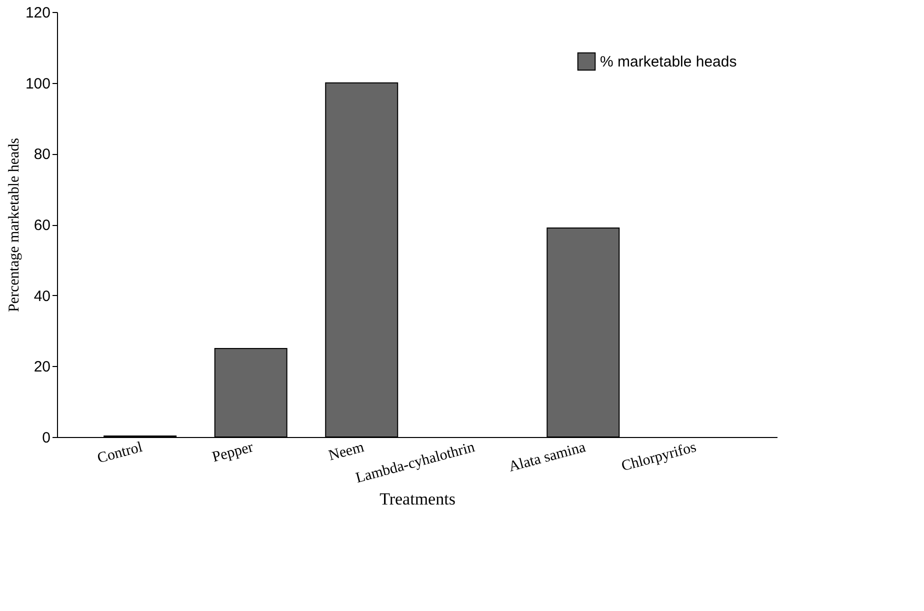  I want to click on y-tick-label: 20, so click(42, 367).